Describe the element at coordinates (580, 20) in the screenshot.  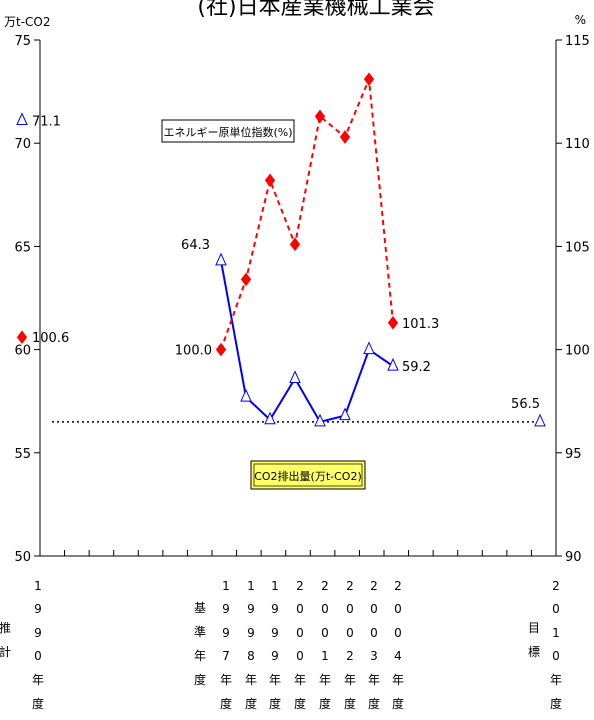
I see `right-axis-unit: %` at that location.